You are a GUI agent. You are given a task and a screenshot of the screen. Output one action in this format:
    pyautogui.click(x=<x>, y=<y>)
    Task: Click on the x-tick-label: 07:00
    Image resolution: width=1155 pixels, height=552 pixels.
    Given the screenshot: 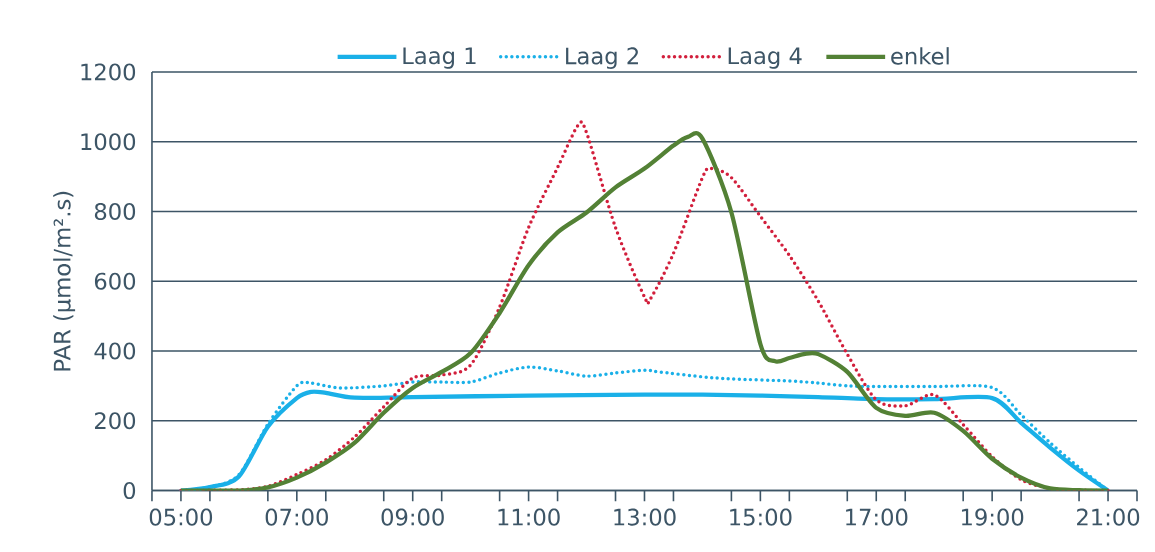 What is the action you would take?
    pyautogui.click(x=296, y=517)
    